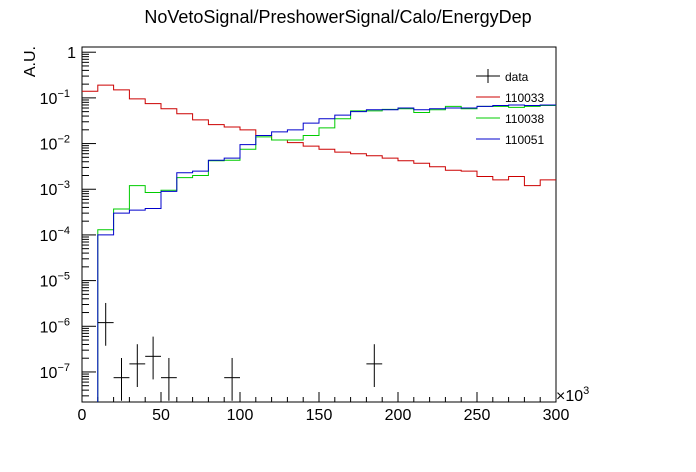 The width and height of the screenshot is (696, 472). I want to click on series-110033-line, so click(319, 135).